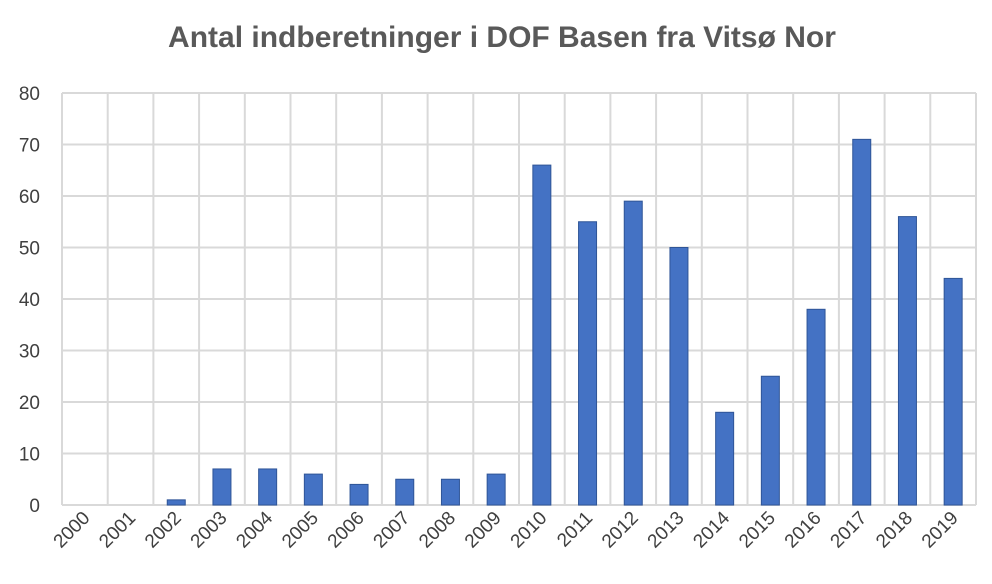  Describe the element at coordinates (117, 530) in the screenshot. I see `x-tick-label: 2001` at that location.